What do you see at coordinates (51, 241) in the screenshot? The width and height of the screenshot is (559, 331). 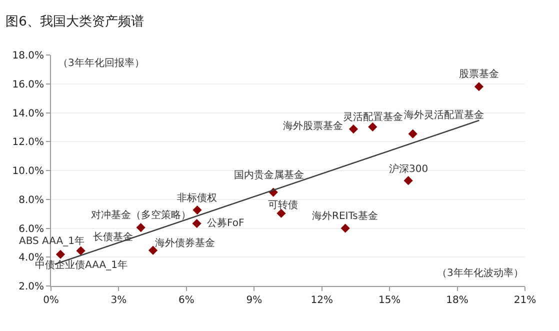 I see `annotation: ABS AAA_1年` at bounding box center [51, 241].